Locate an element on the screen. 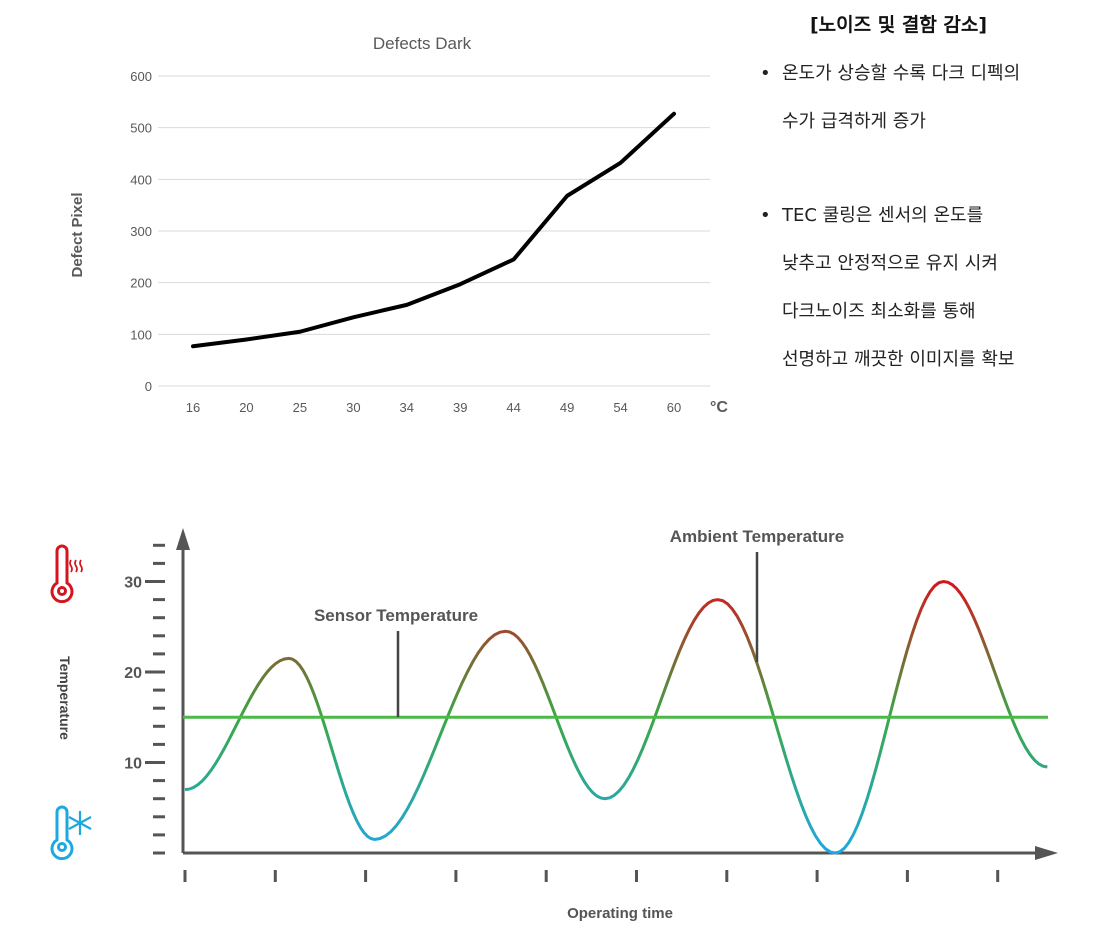 Image resolution: width=1095 pixels, height=928 pixels. chart-title: Defects Dark is located at coordinates (422, 43).